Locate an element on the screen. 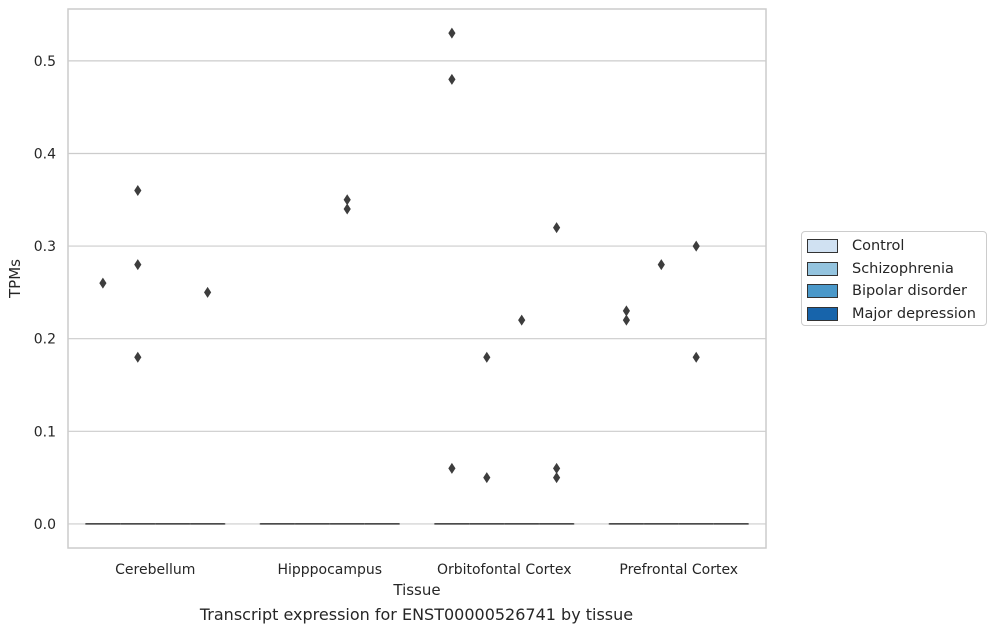 The width and height of the screenshot is (997, 634). legend-item: Bipolar disorder is located at coordinates (896, 291).